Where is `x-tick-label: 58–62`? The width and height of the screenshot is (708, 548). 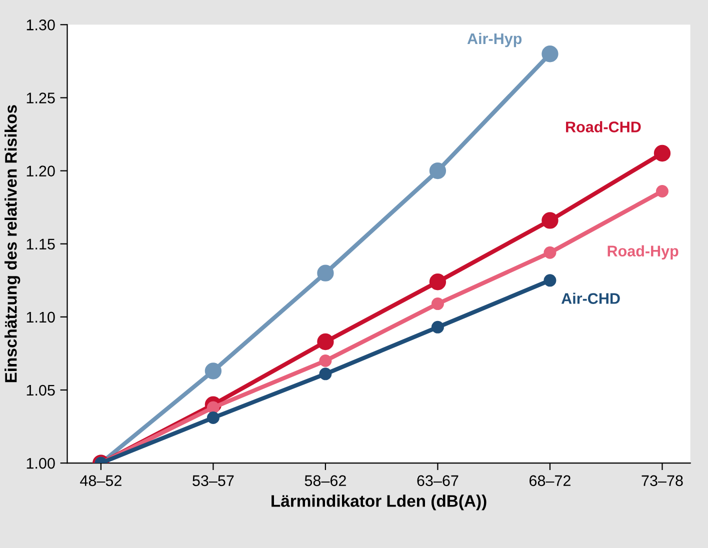
x-tick-label: 58–62 is located at coordinates (325, 480).